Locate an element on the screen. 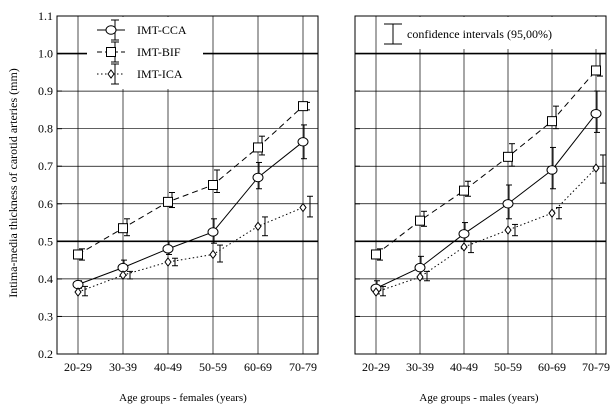 The image size is (613, 407). legend-left: IMT-CCA IMT-BIF IMT-ICA is located at coordinates (145, 53).